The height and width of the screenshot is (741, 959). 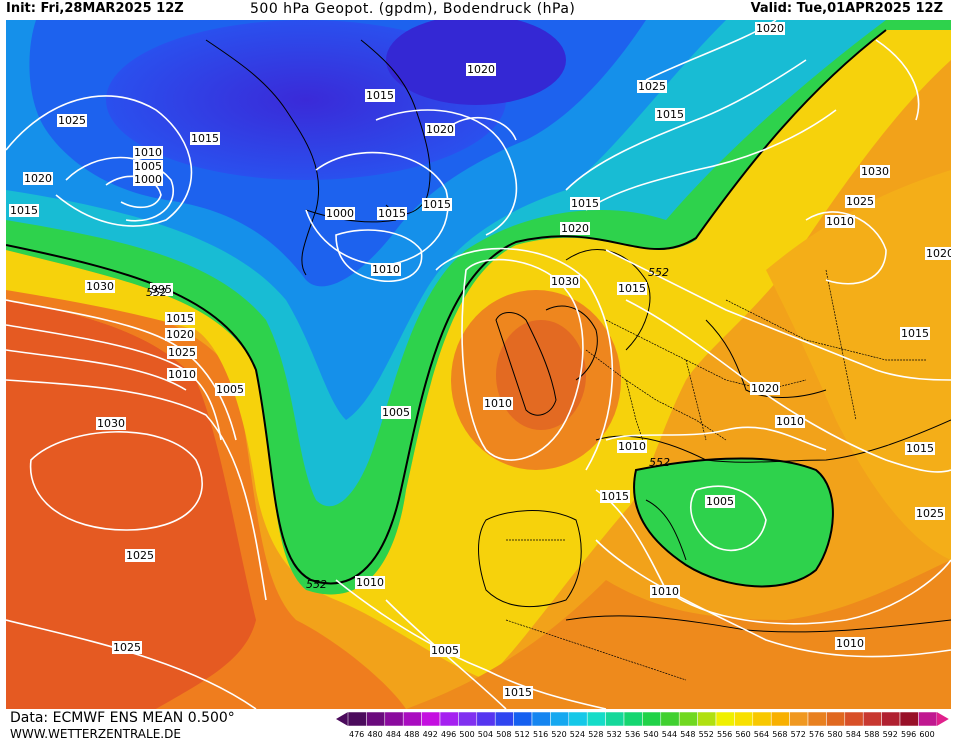 I want to click on legend-tick-label: 588, so click(x=871, y=734).